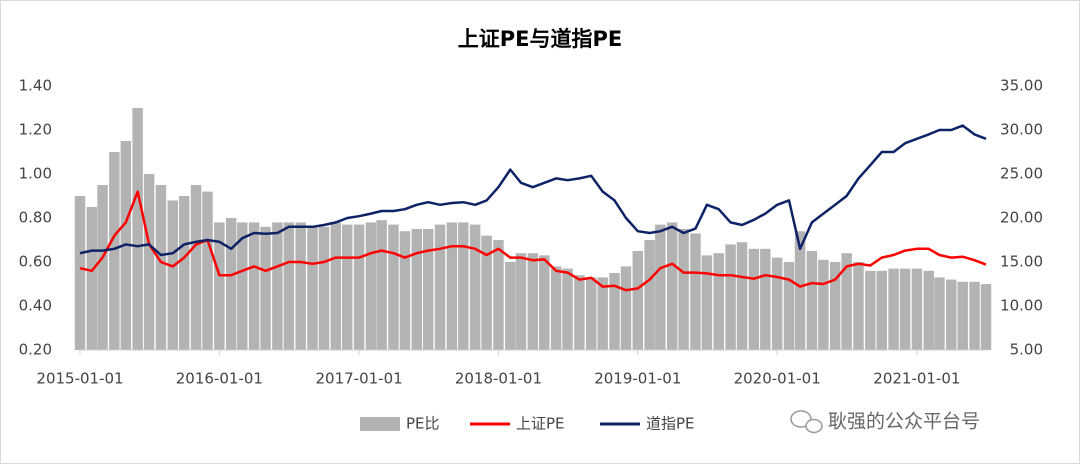 The height and width of the screenshot is (468, 1080). What do you see at coordinates (1021, 262) in the screenshot?
I see `y2-tick-label: 15.00` at bounding box center [1021, 262].